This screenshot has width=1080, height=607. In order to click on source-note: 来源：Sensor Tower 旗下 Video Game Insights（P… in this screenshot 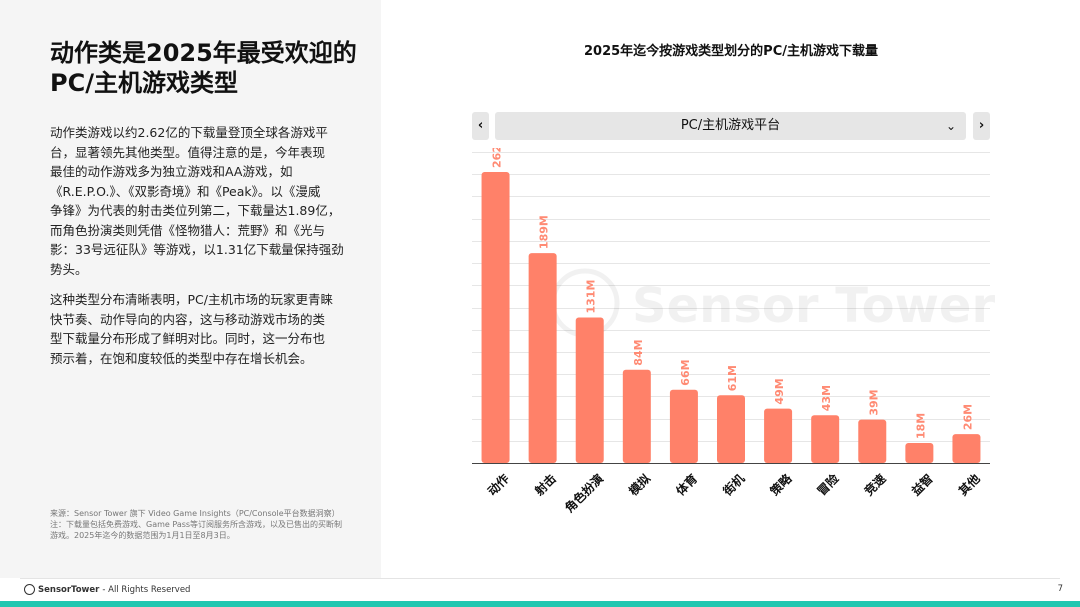, I will do `click(196, 524)`.